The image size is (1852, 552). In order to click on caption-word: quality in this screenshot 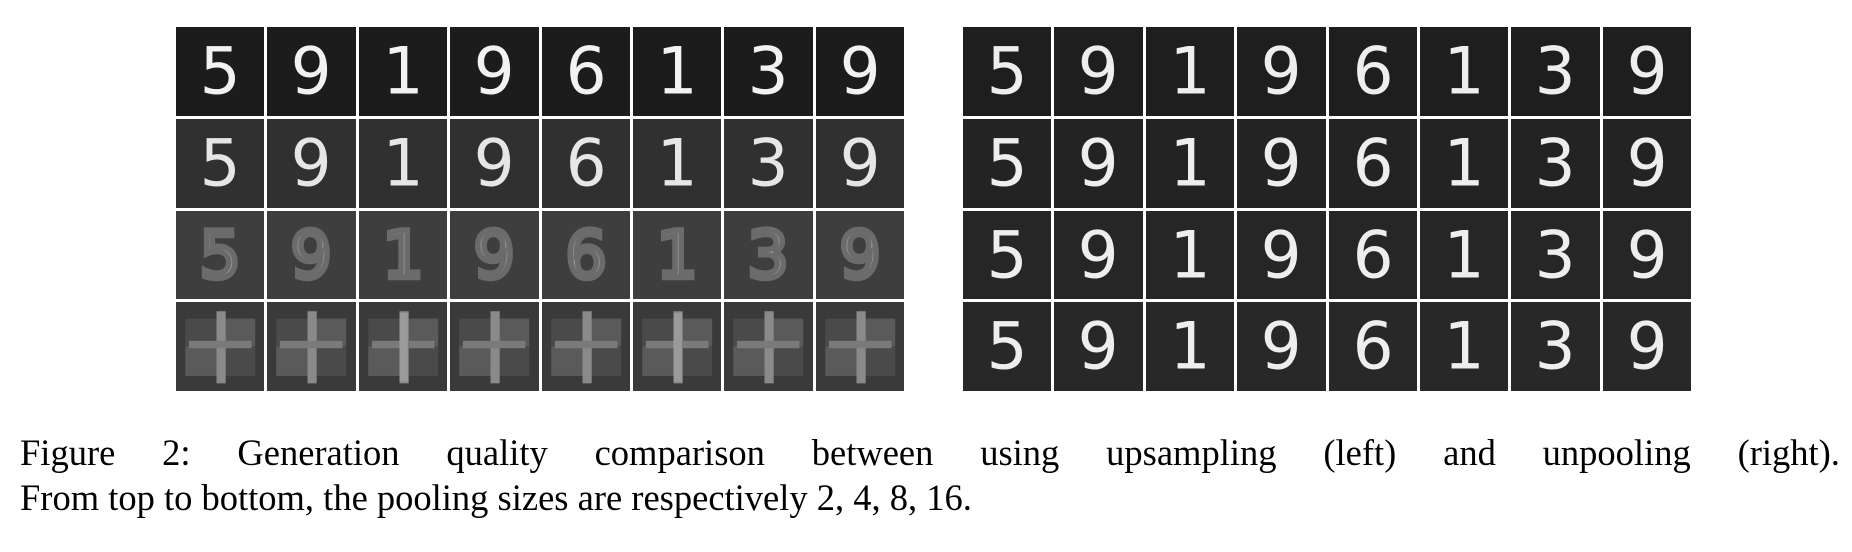, I will do `click(497, 452)`.